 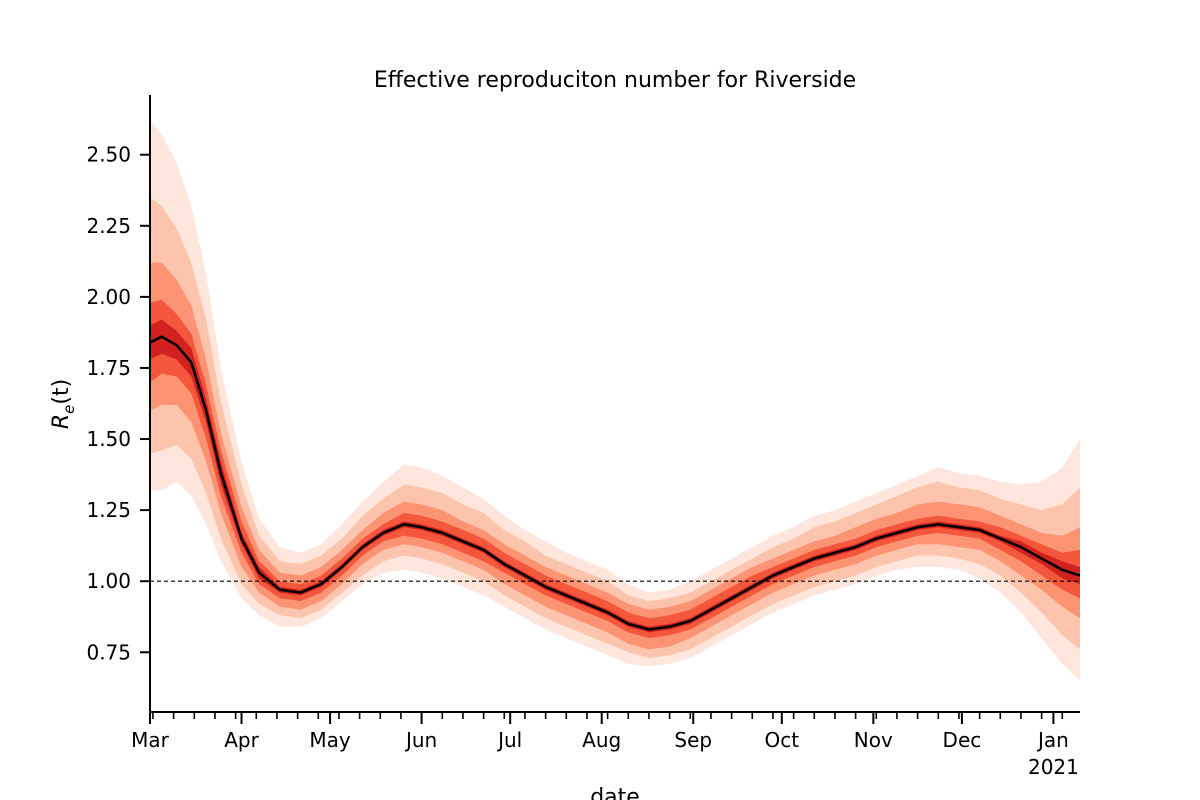 What do you see at coordinates (108, 297) in the screenshot?
I see `y-tick-label: 2.00` at bounding box center [108, 297].